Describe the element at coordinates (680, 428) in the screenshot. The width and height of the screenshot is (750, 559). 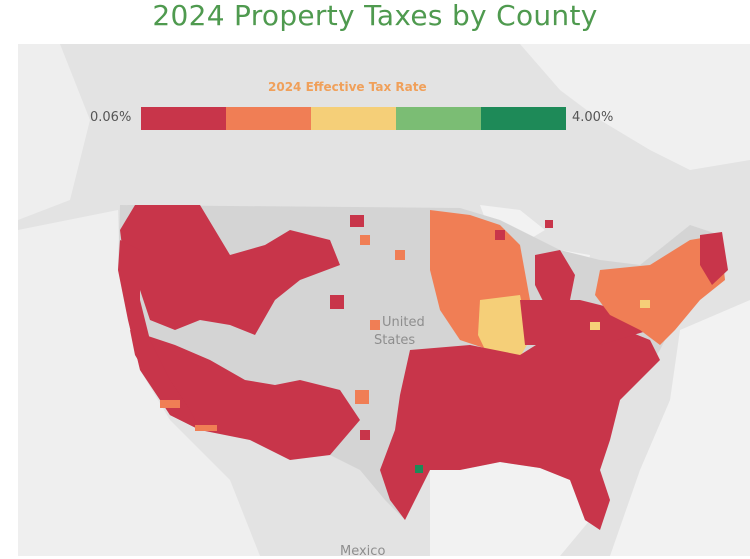
I see `atlantic-water` at that location.